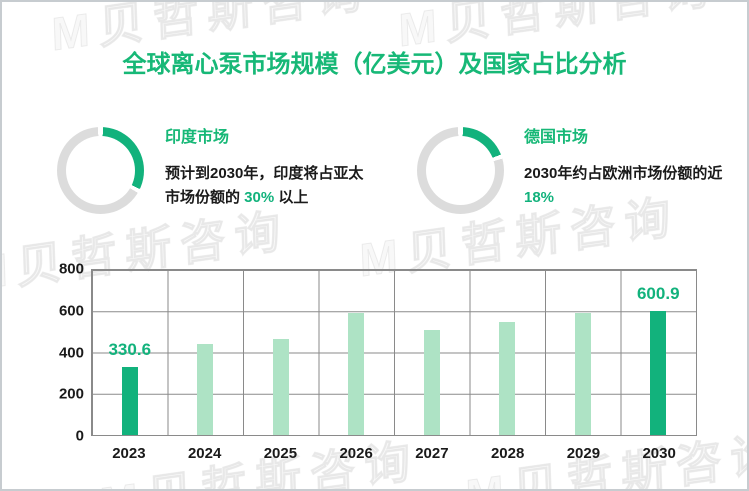  What do you see at coordinates (197, 137) in the screenshot?
I see `india-market-heading: 印度市场` at bounding box center [197, 137].